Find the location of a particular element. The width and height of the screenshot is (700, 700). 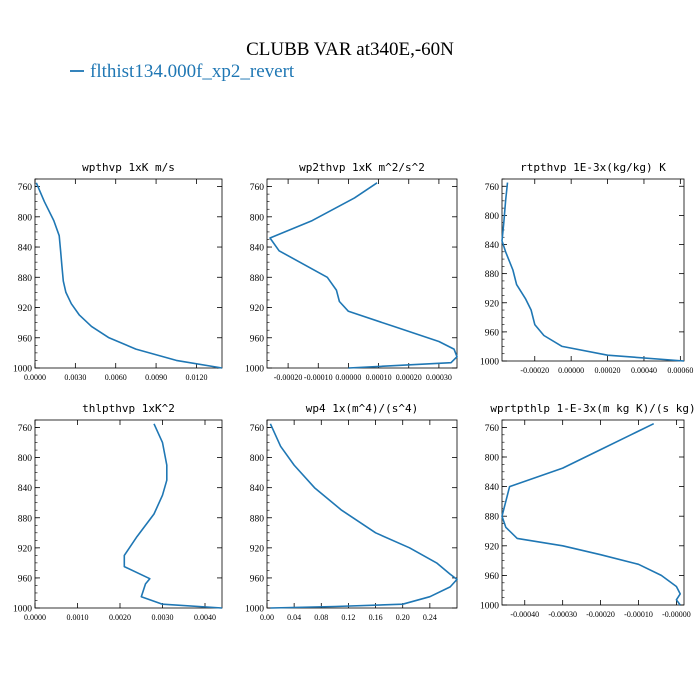

x-tick-label: 0.0010 is located at coordinates (78, 617).